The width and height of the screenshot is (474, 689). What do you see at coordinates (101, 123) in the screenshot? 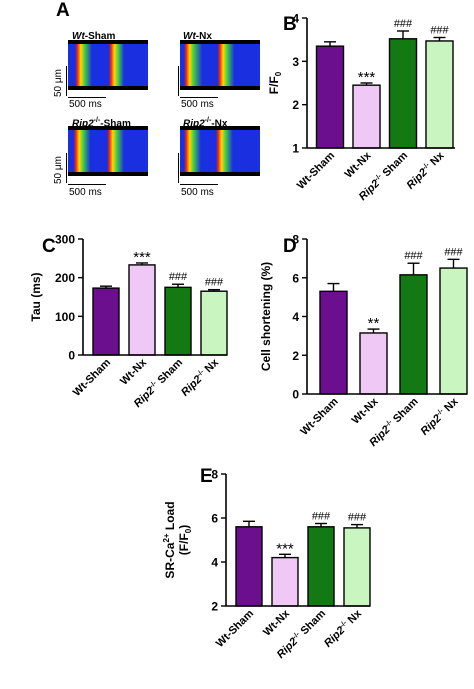
I see `scan-title-3: Rip2-/--Sham` at bounding box center [101, 123].